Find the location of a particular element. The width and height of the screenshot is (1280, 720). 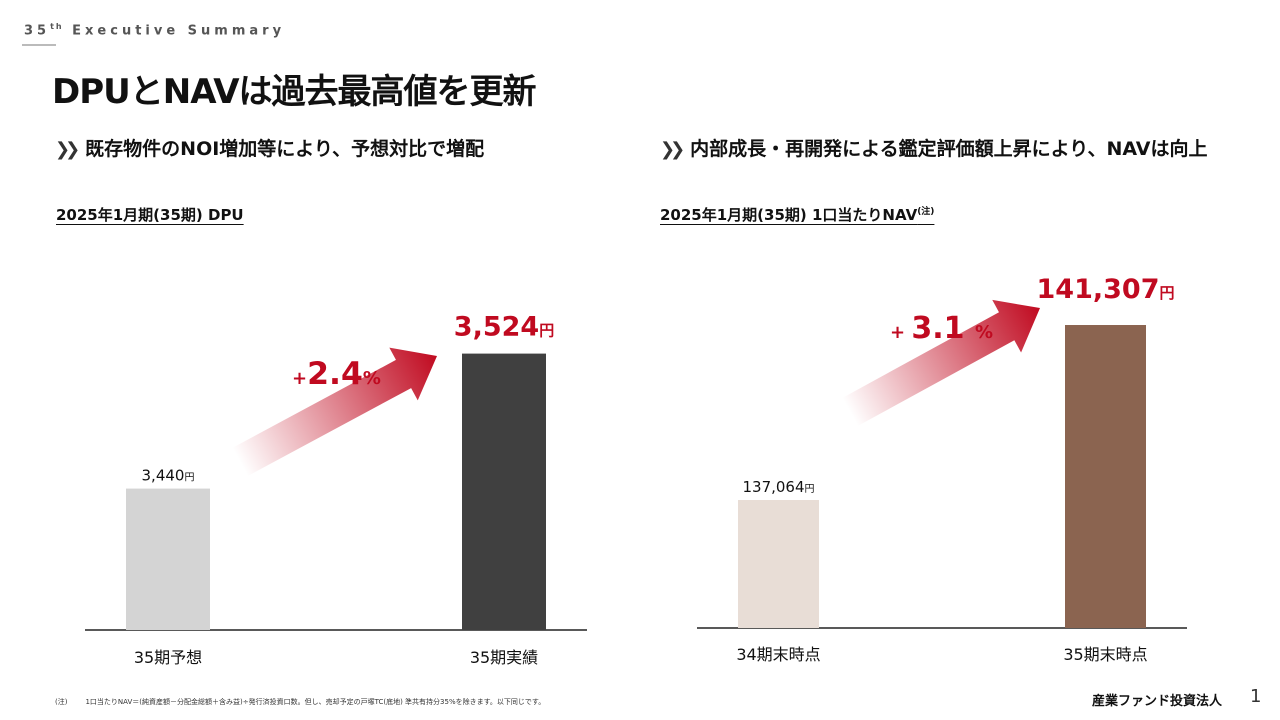

value-label: 141,307円 is located at coordinates (1106, 289).